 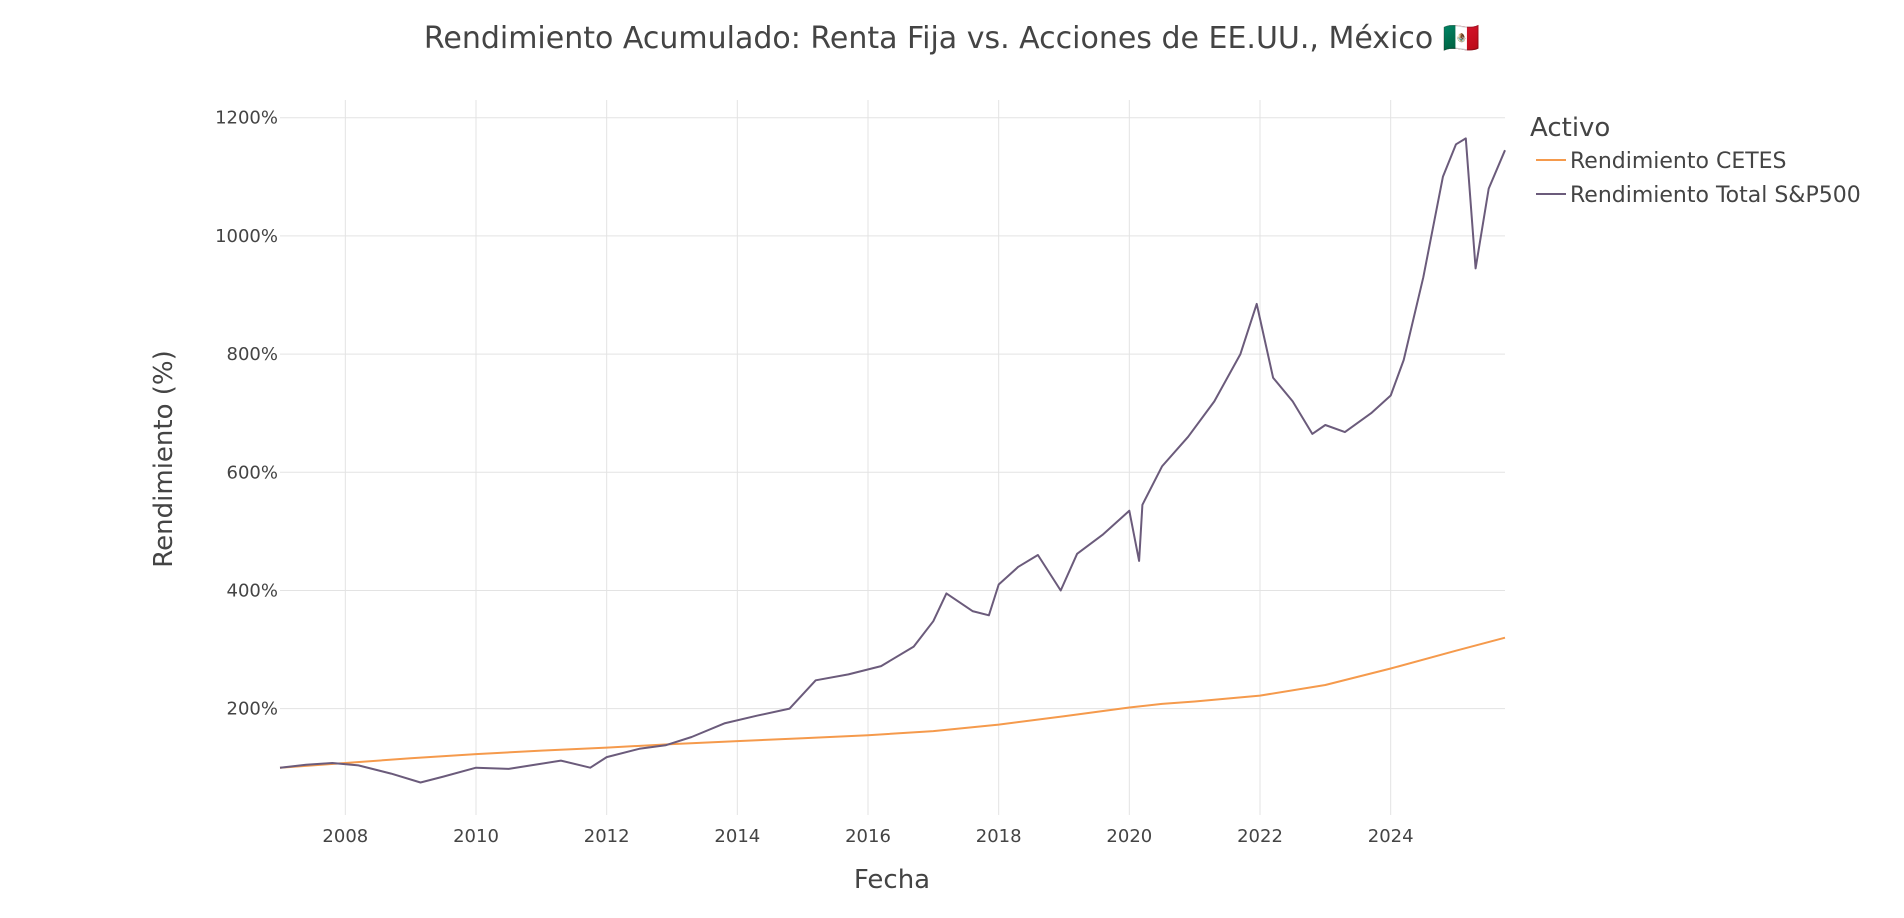 What do you see at coordinates (1391, 836) in the screenshot?
I see `x-tick-label: 2024` at bounding box center [1391, 836].